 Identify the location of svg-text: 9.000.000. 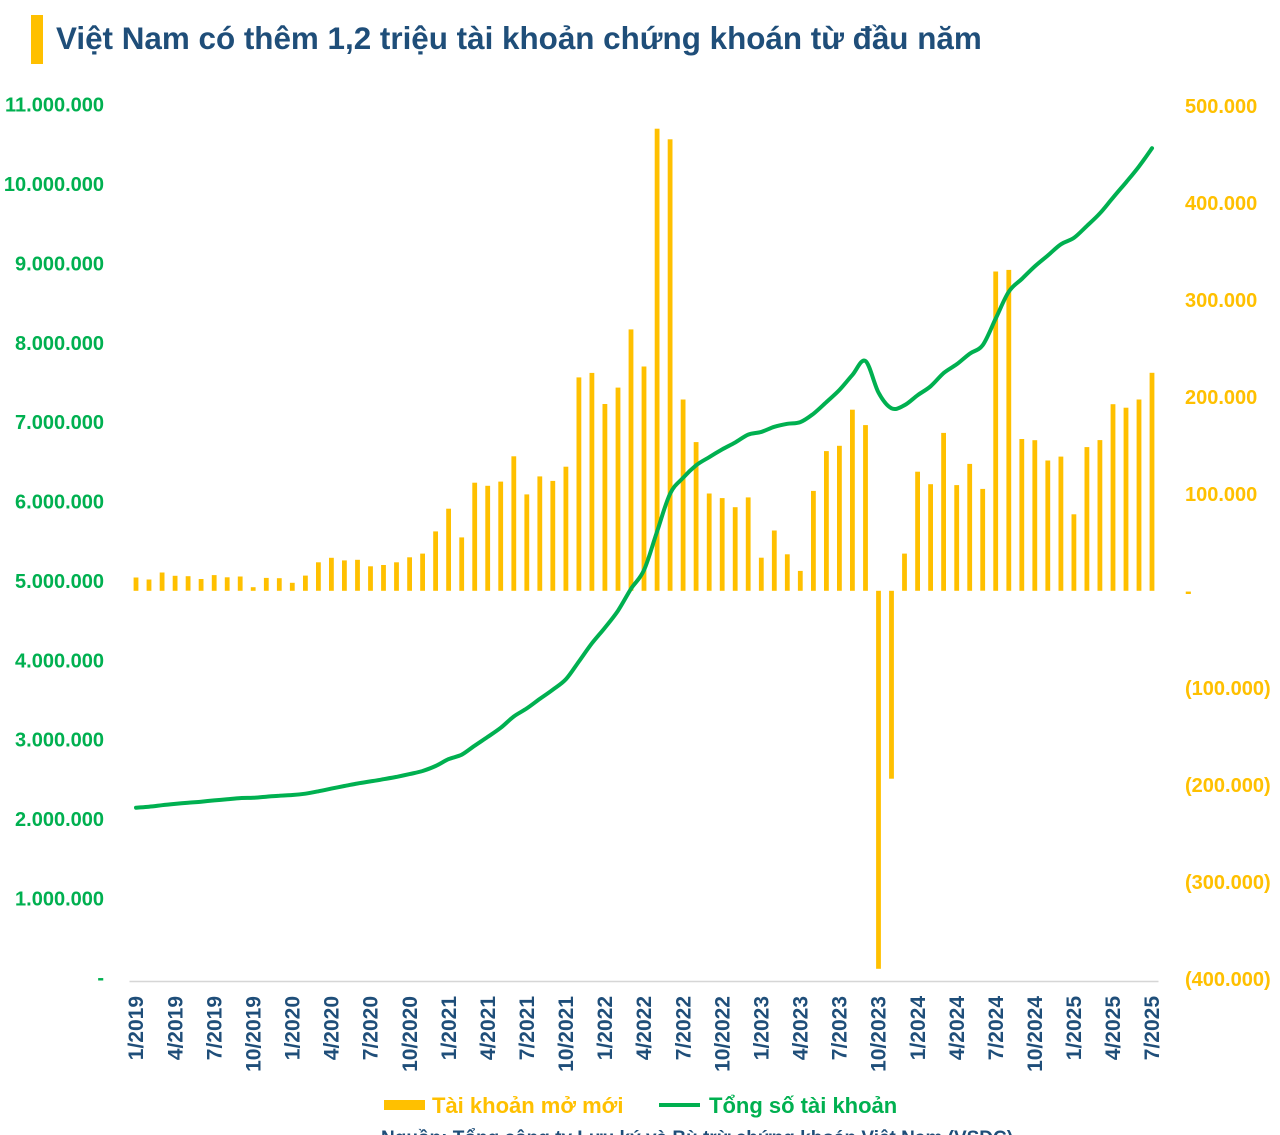
(59, 265).